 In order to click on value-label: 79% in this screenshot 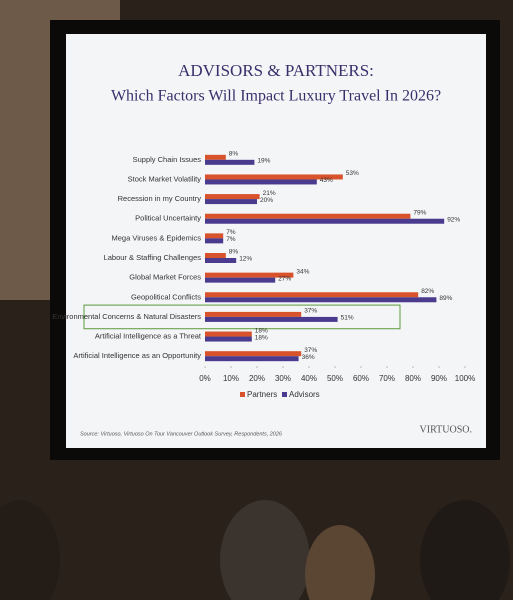, I will do `click(419, 212)`.